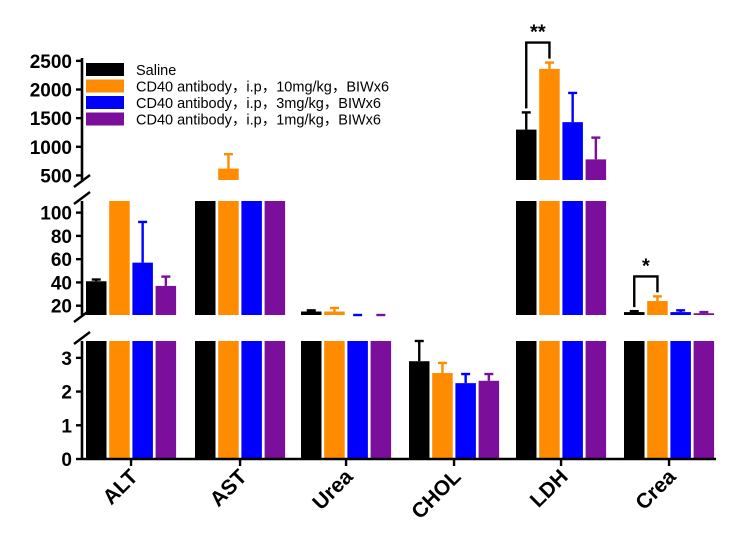 The height and width of the screenshot is (557, 738). I want to click on bar-ast-4-seg1, so click(275, 258).